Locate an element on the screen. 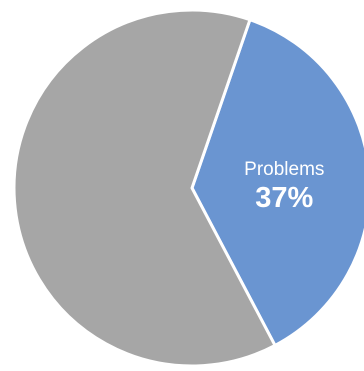 The height and width of the screenshot is (371, 364). slice-label-percent: 37% is located at coordinates (284, 198).